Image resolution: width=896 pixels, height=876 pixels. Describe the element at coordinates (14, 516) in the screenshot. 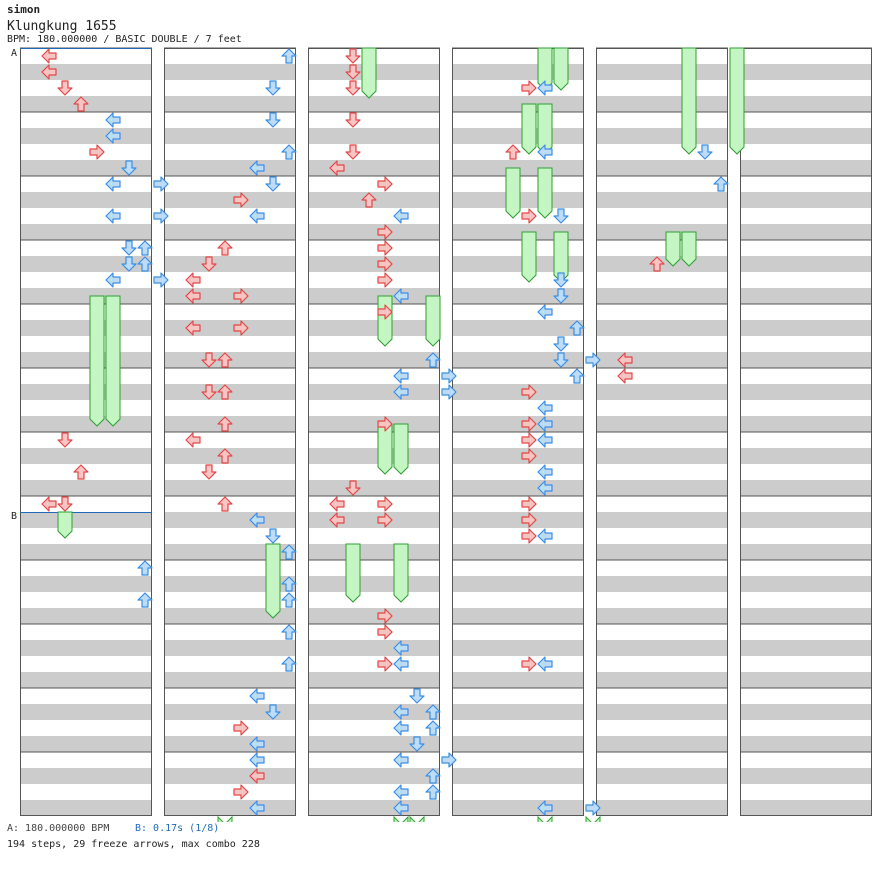

I see `marker-b: B` at that location.